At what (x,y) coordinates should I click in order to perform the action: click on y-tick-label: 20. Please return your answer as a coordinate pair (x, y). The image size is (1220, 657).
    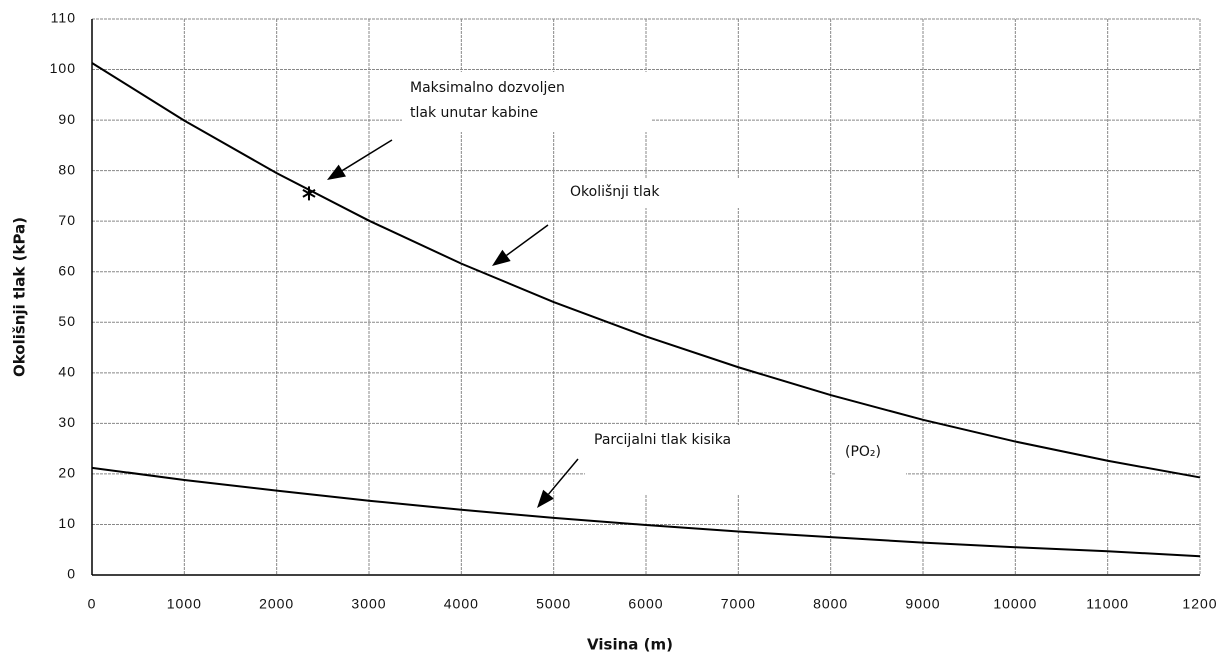
    Looking at the image, I should click on (67, 473).